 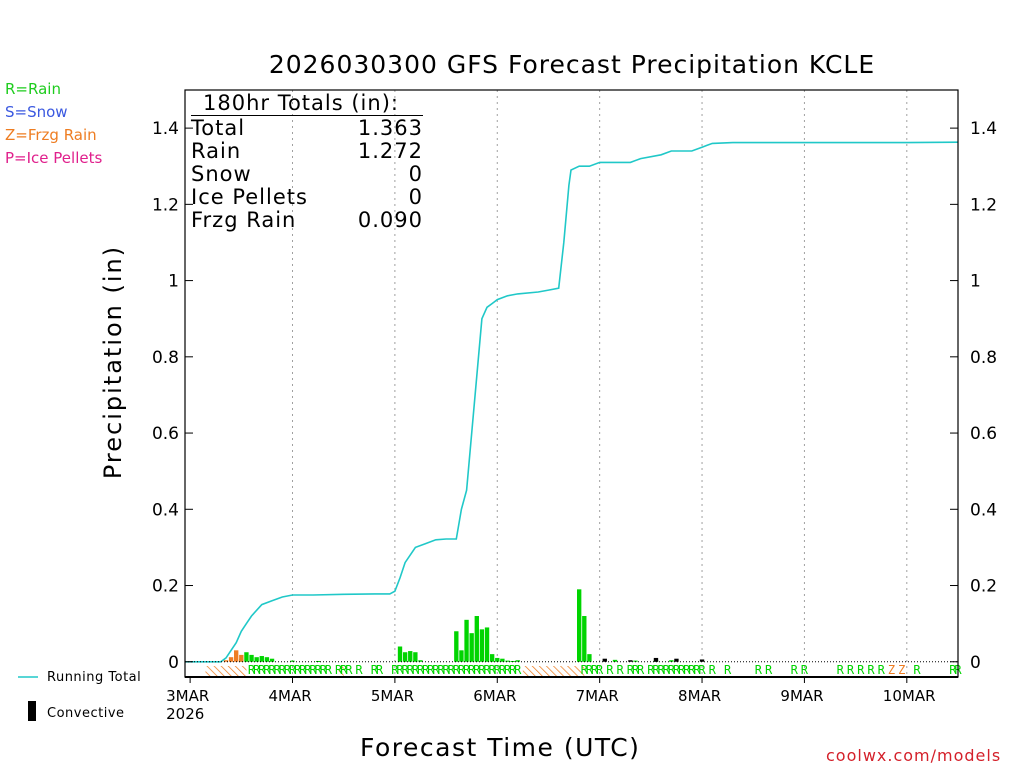 What do you see at coordinates (165, 205) in the screenshot?
I see `y-tick-label-left: 1.2` at bounding box center [165, 205].